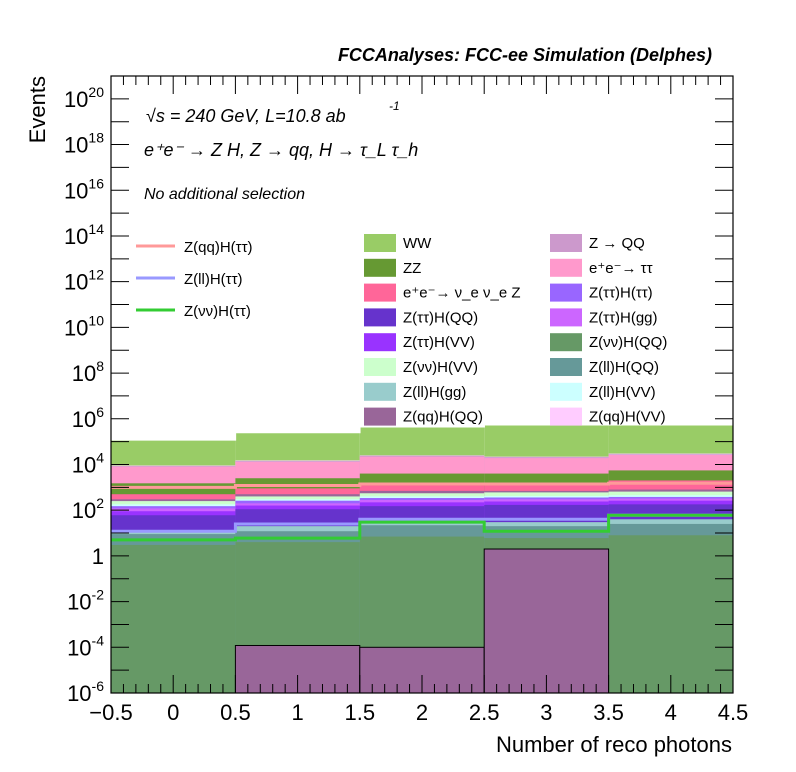 Image resolution: width=796 pixels, height=772 pixels. What do you see at coordinates (84, 281) in the screenshot?
I see `y-tick-label: 10¹²` at bounding box center [84, 281].